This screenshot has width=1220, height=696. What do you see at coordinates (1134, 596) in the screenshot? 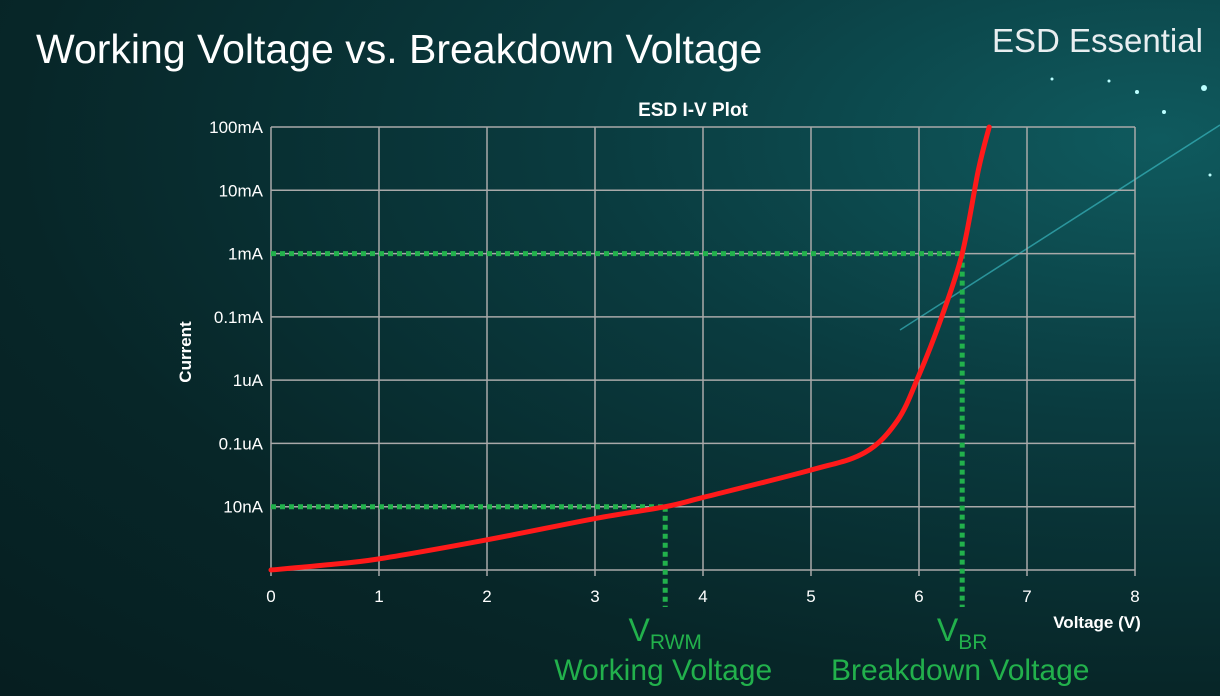
I see `x-tick-label: 8` at bounding box center [1134, 596].